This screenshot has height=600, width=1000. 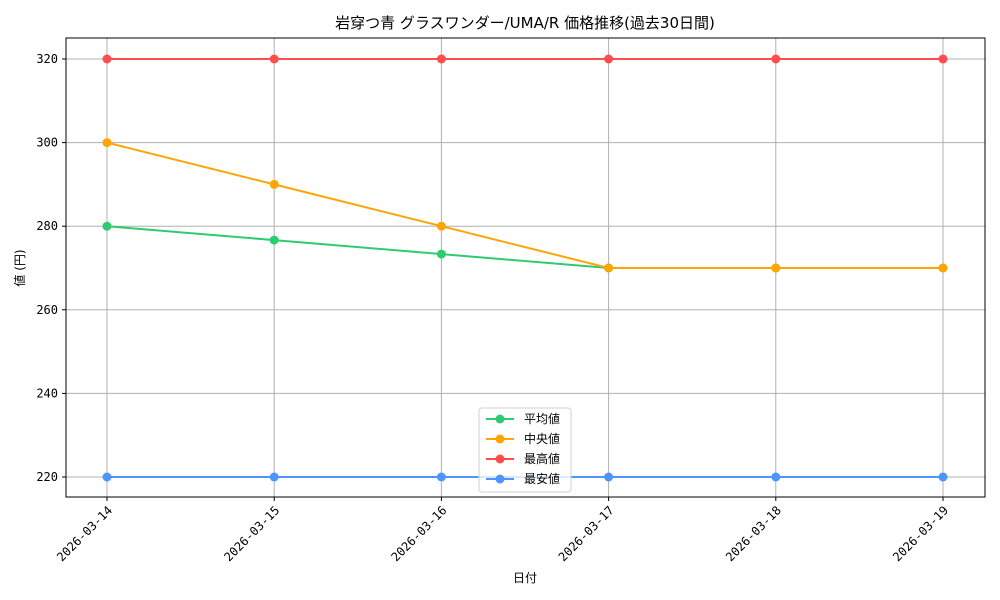 I want to click on x-tick-label: 2026-03-15, so click(x=251, y=533).